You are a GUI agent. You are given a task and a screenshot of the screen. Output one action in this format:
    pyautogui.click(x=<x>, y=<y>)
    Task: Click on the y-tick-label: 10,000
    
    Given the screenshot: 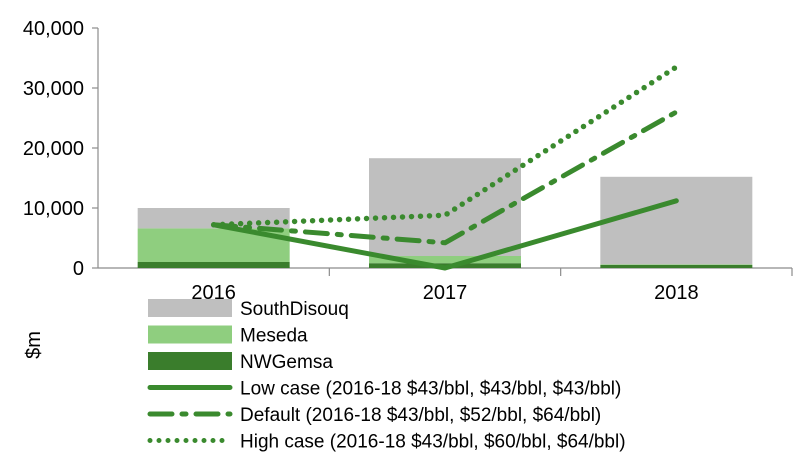 What is the action you would take?
    pyautogui.click(x=53, y=209)
    